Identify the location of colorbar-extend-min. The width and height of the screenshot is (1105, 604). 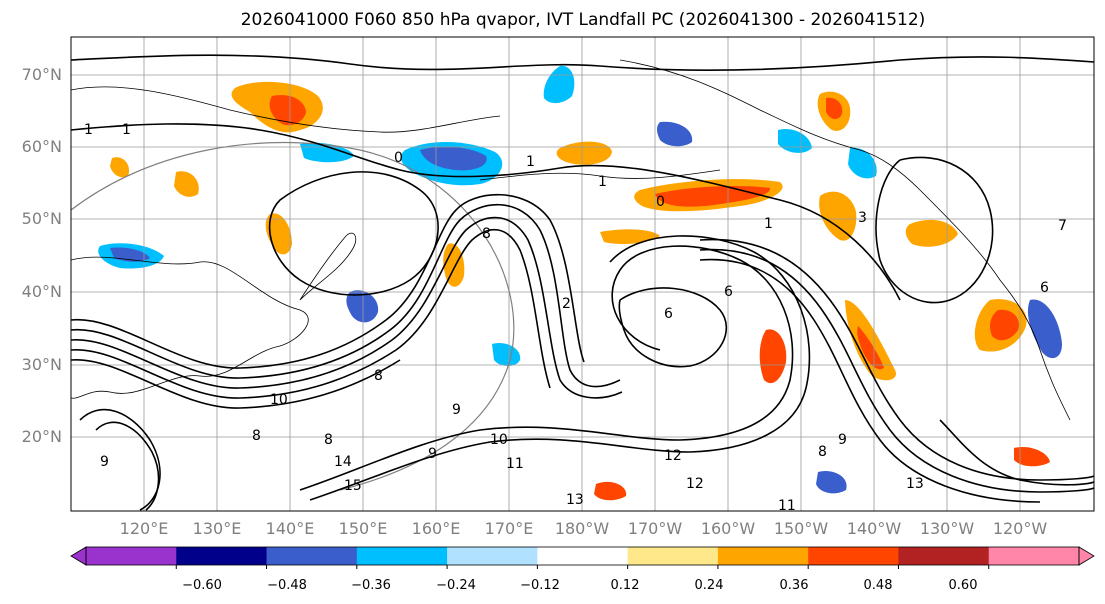
(78, 556).